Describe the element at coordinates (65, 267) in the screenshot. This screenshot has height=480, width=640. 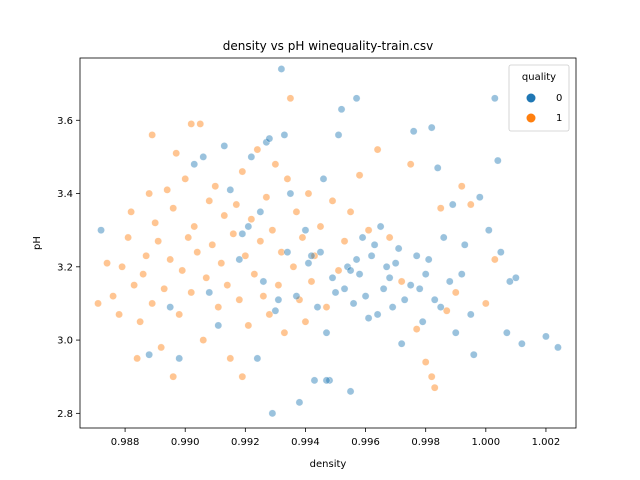
I see `y-tick-label: 3.2` at that location.